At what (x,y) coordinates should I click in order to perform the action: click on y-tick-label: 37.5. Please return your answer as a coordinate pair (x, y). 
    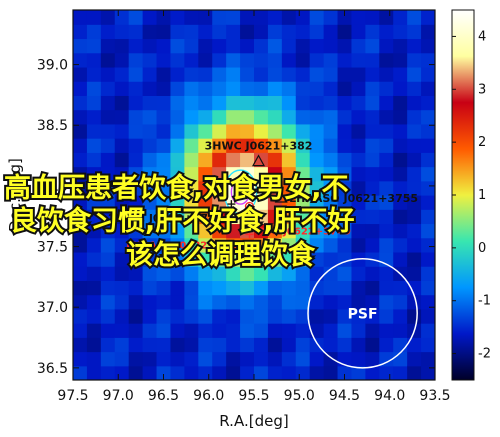
    Looking at the image, I should click on (52, 248).